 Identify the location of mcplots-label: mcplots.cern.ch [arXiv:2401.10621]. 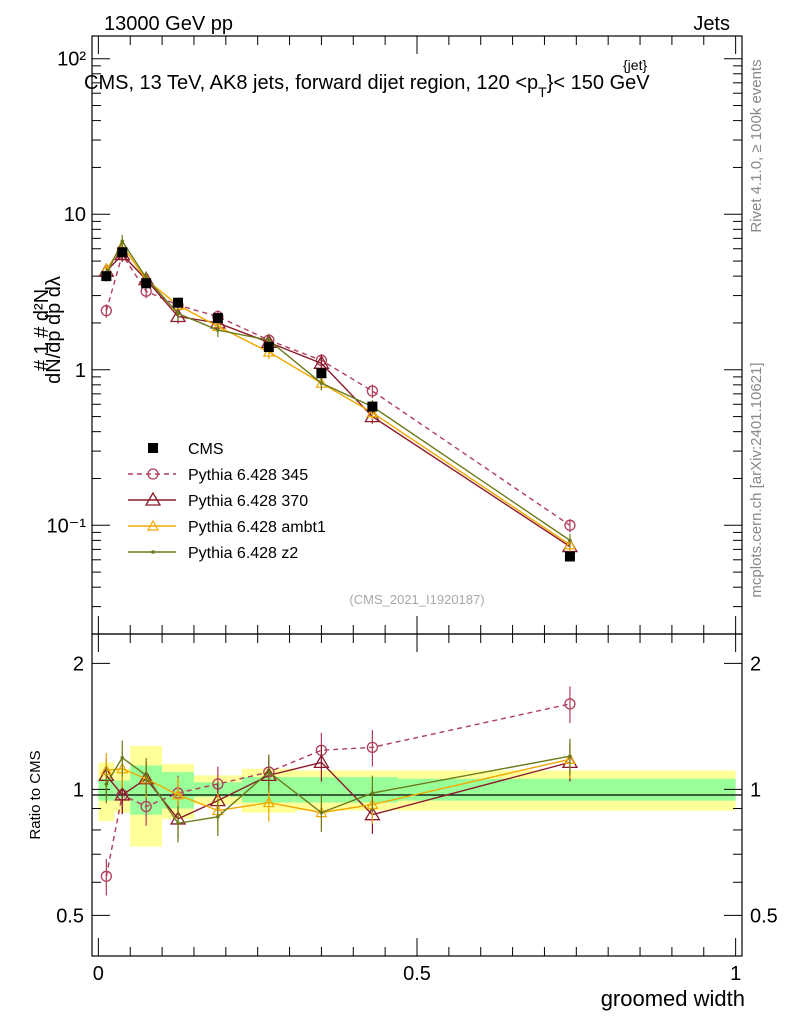
(756, 479).